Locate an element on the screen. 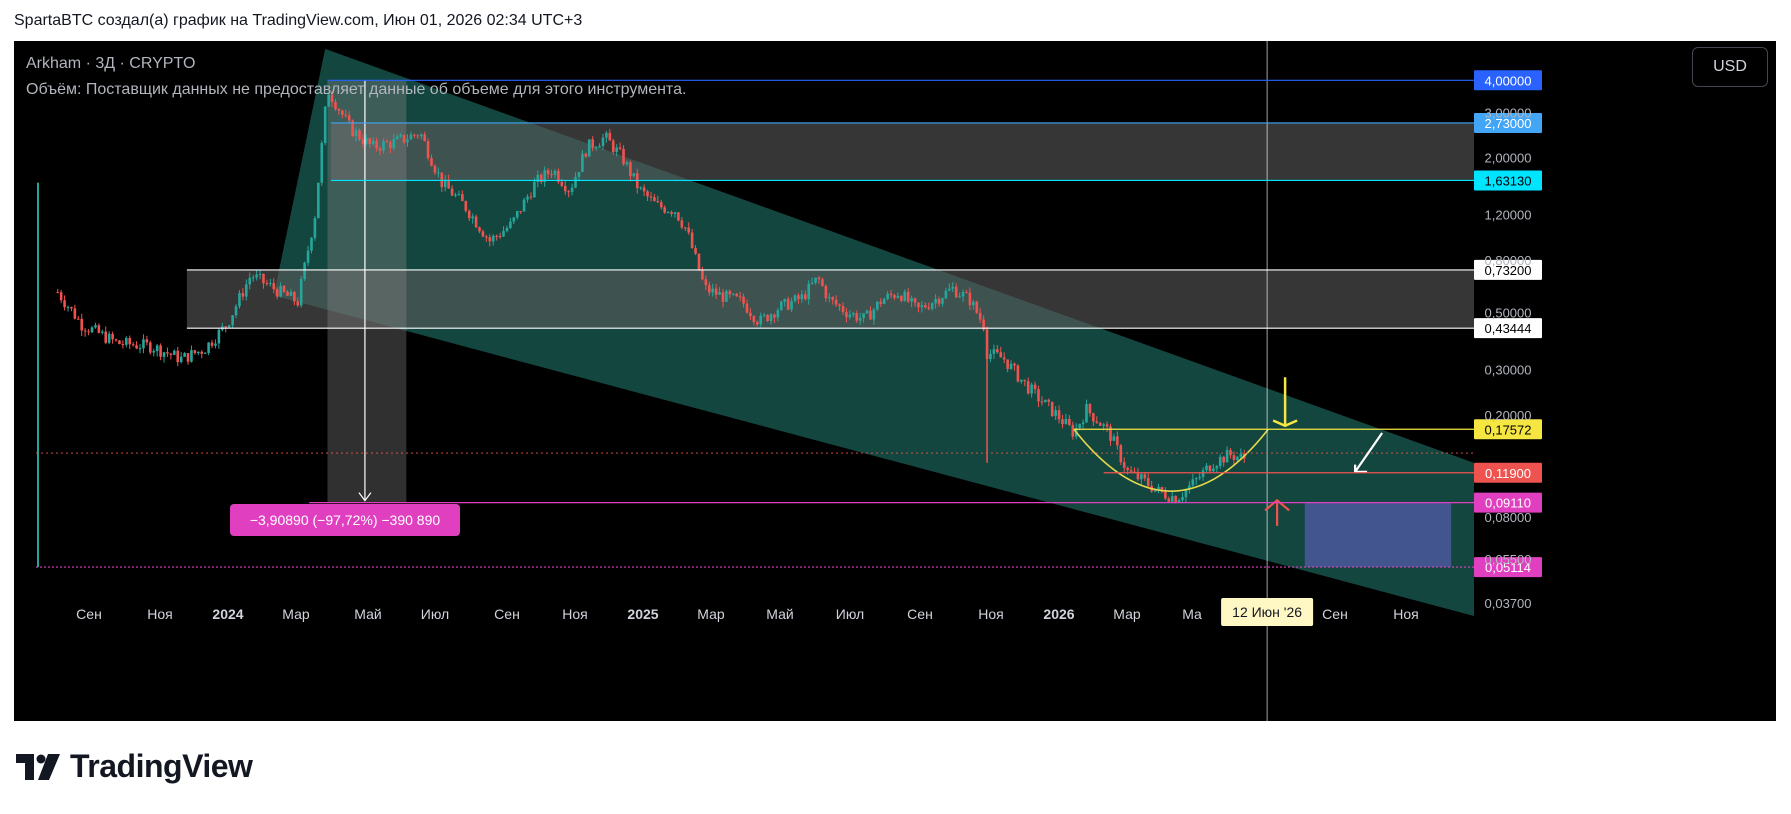  x-tick-label: Мар is located at coordinates (1127, 614).